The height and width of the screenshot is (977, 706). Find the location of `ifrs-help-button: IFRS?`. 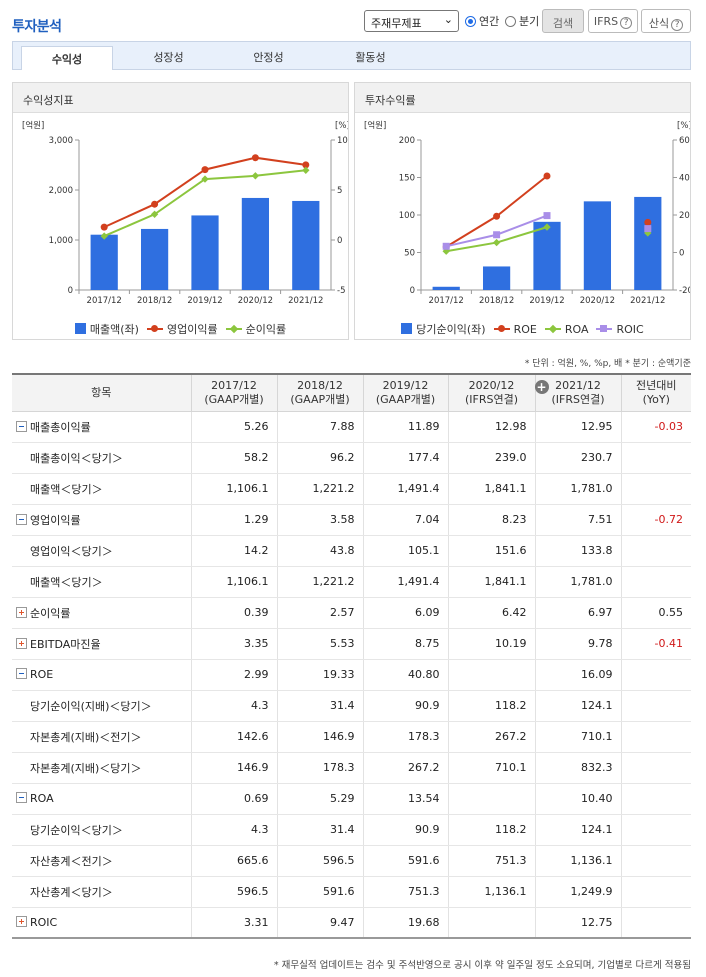

ifrs-help-button: IFRS? is located at coordinates (613, 21).